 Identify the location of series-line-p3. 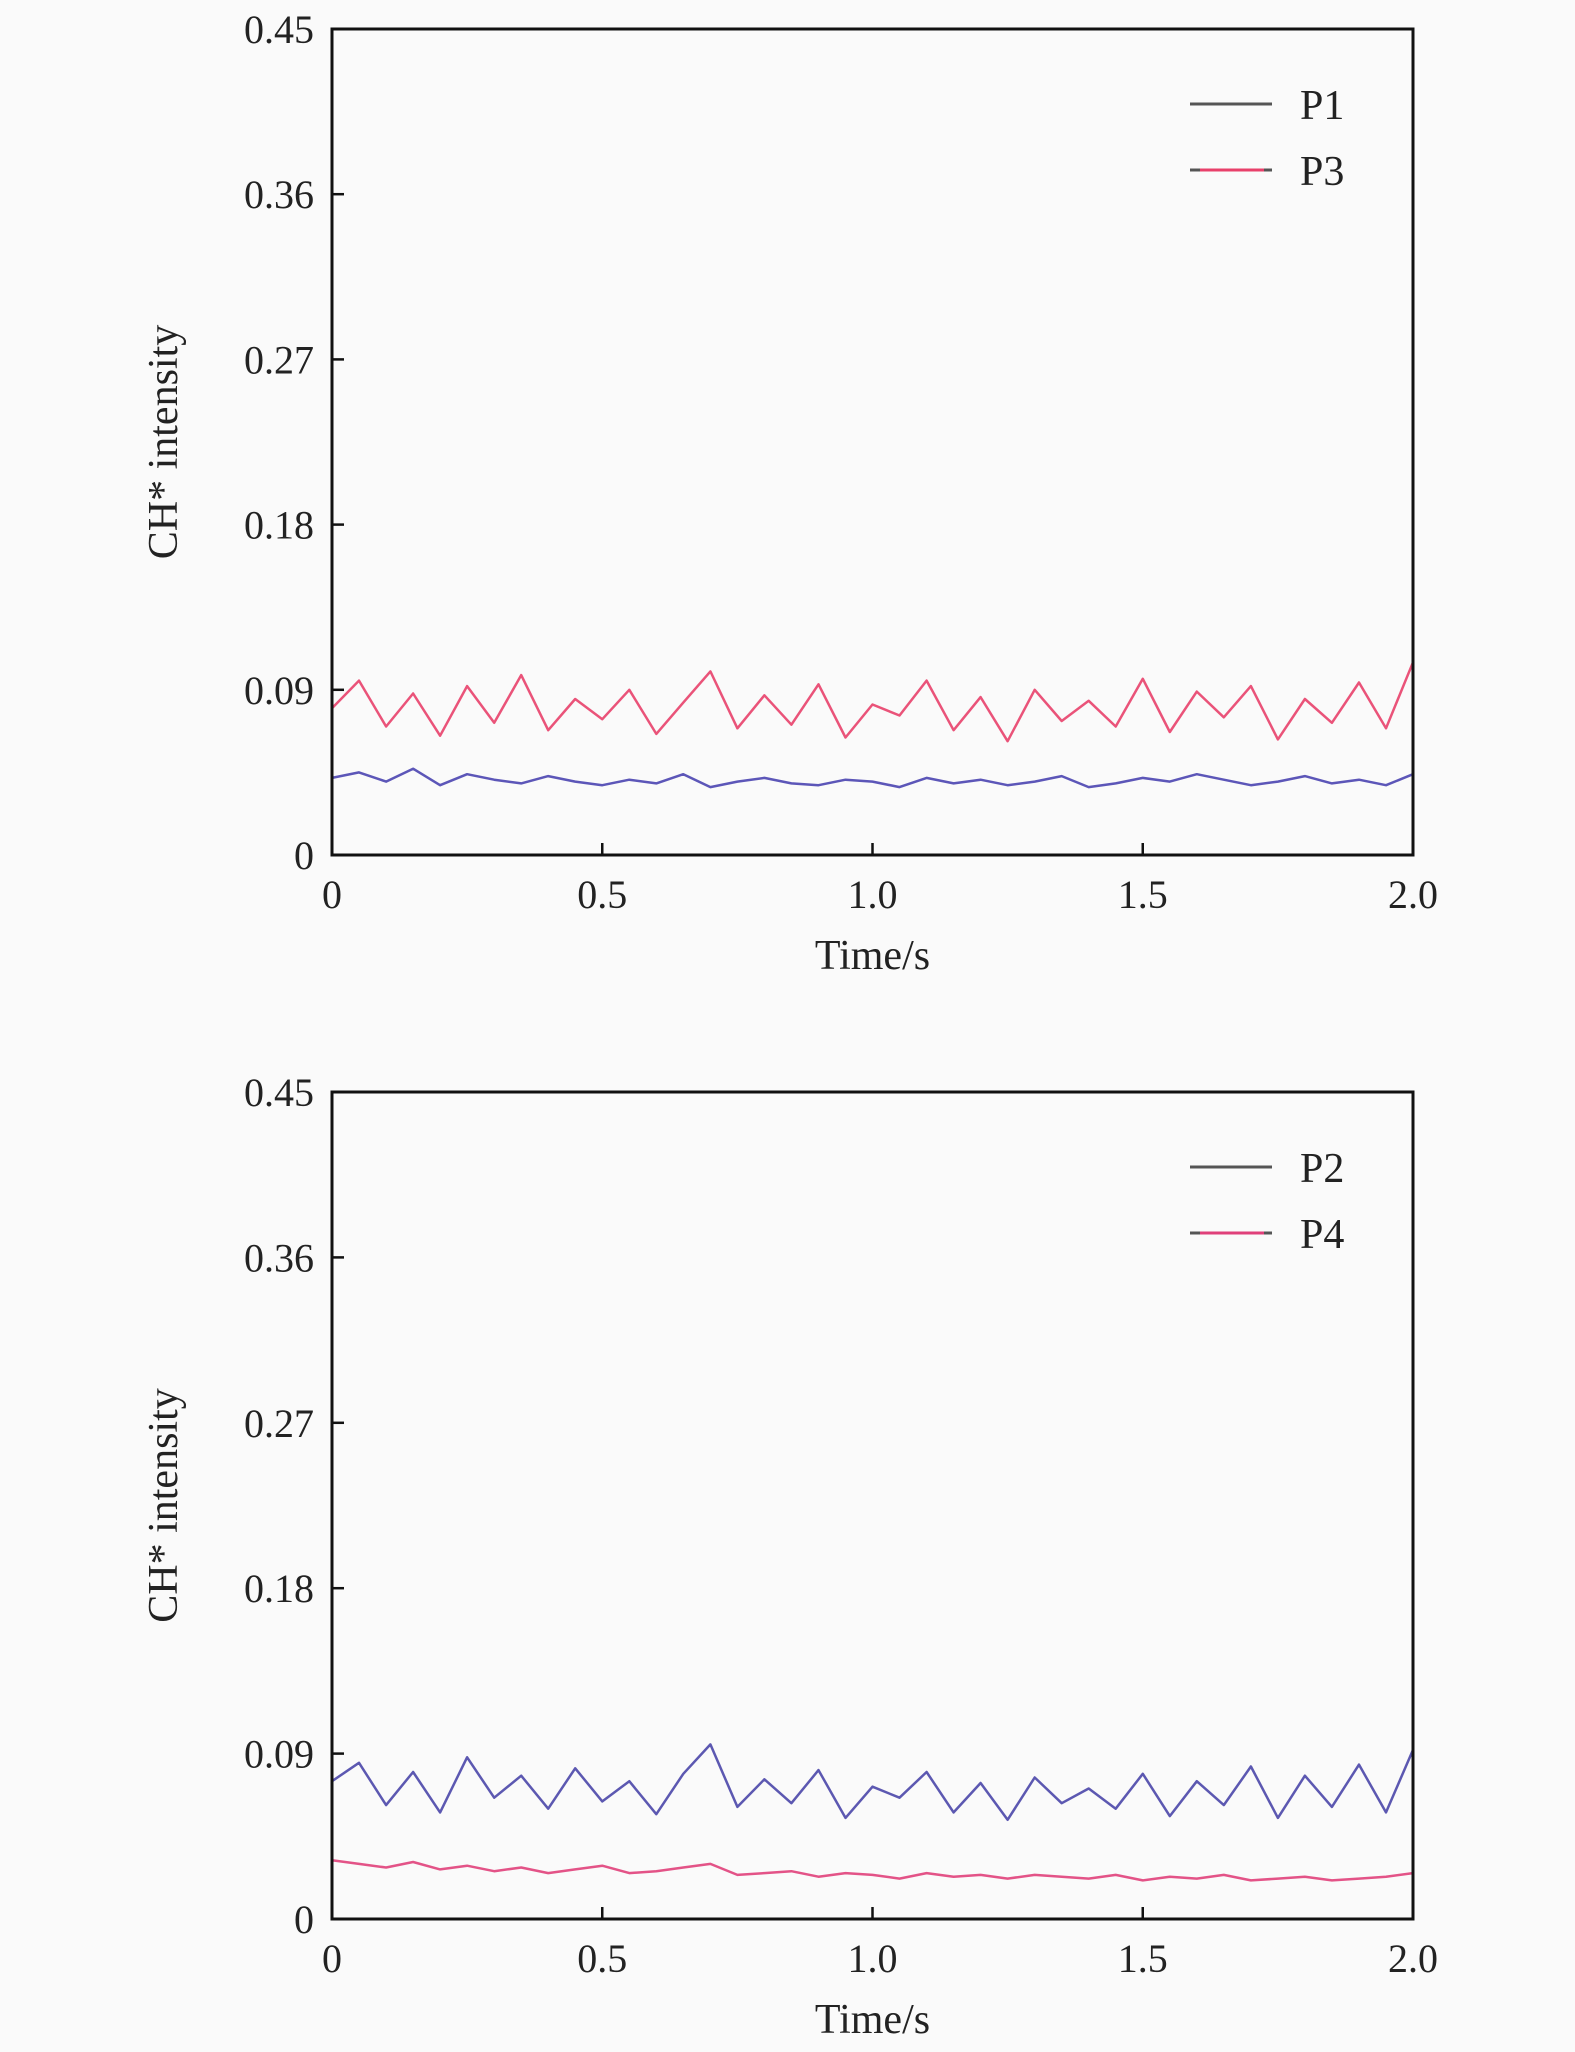
(873, 702).